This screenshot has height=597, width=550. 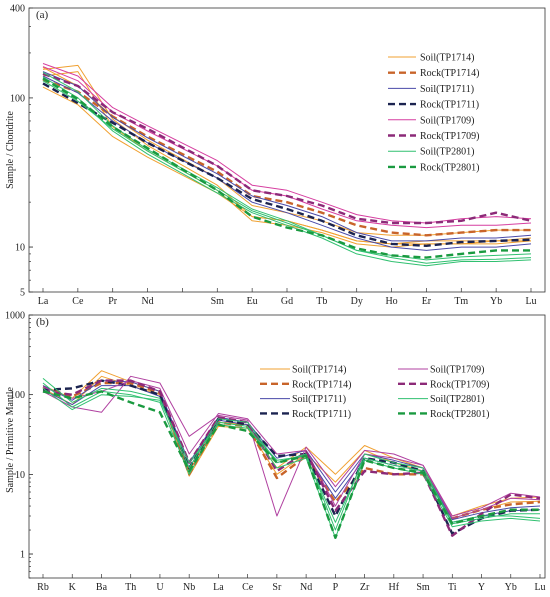 What do you see at coordinates (365, 587) in the screenshot?
I see `x-tick-label: Zr` at bounding box center [365, 587].